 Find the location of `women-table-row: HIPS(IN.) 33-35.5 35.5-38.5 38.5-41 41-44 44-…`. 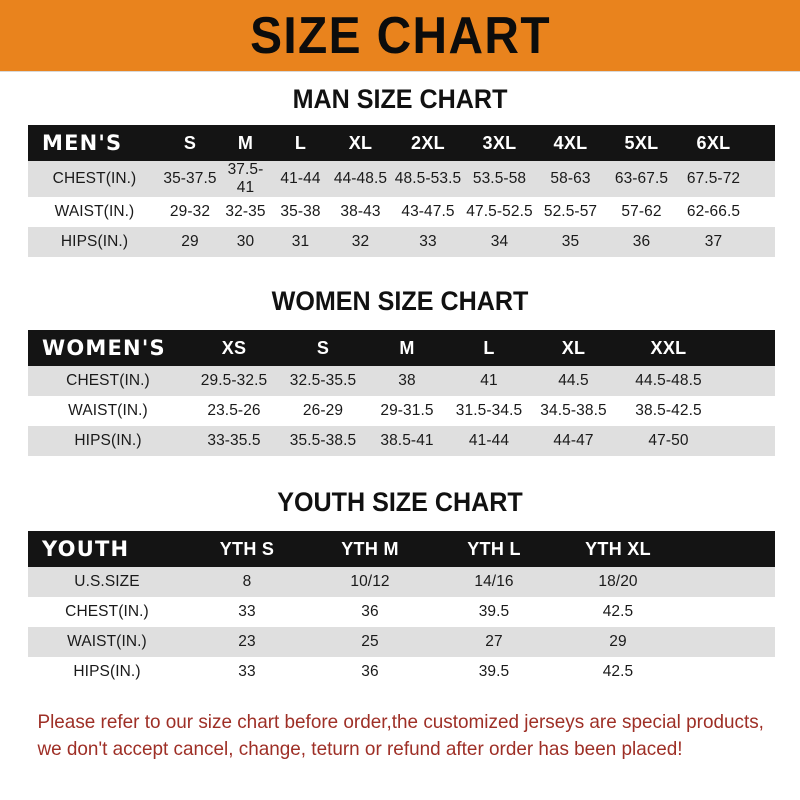

women-table-row: HIPS(IN.) 33-35.5 35.5-38.5 38.5-41 41-44 44-… is located at coordinates (401, 441).